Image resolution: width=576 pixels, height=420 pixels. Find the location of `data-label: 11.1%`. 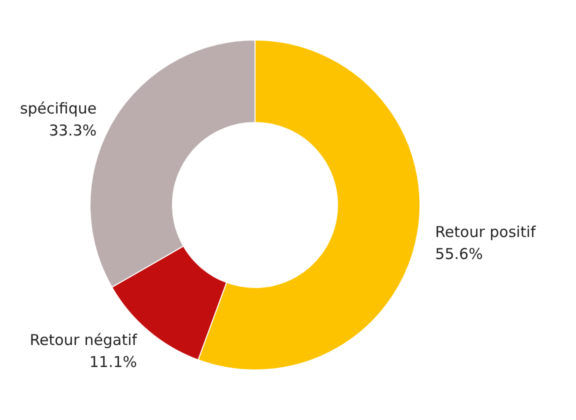

data-label: 11.1% is located at coordinates (113, 361).